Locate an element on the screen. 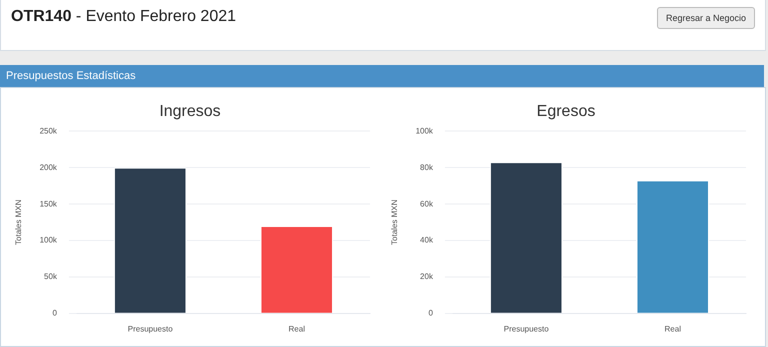 Image resolution: width=768 pixels, height=347 pixels. chart-title: Egresos is located at coordinates (566, 111).